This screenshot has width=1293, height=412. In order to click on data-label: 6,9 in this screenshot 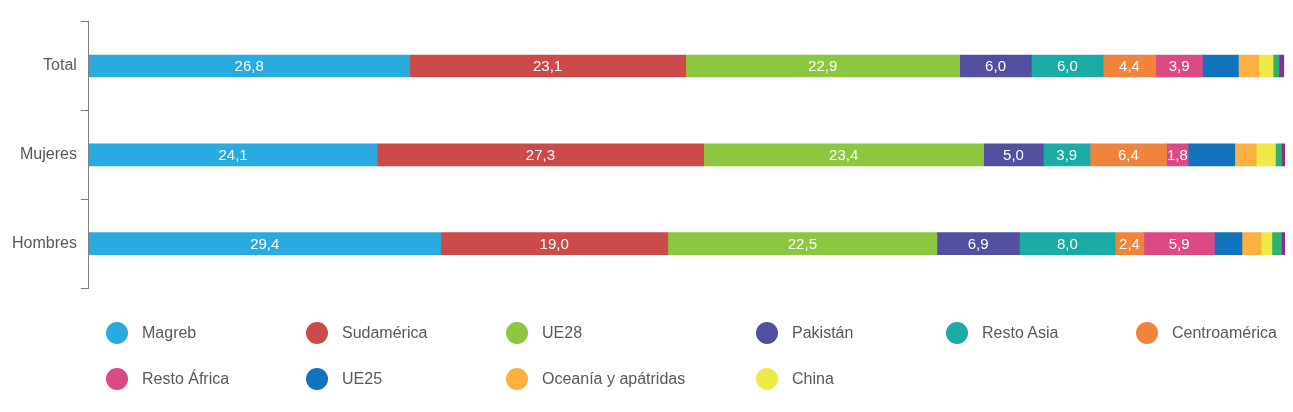, I will do `click(978, 243)`.